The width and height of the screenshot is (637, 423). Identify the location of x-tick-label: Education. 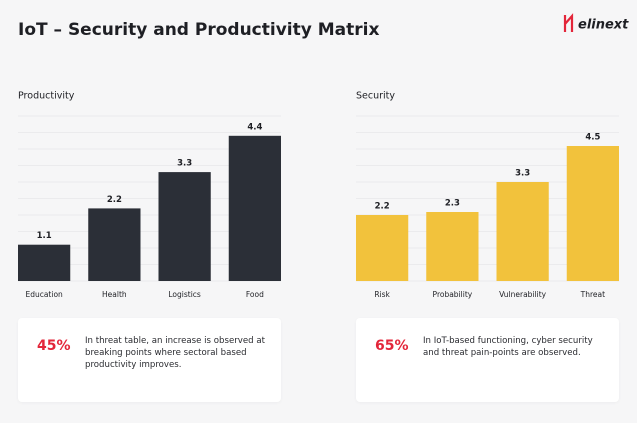
(44, 294).